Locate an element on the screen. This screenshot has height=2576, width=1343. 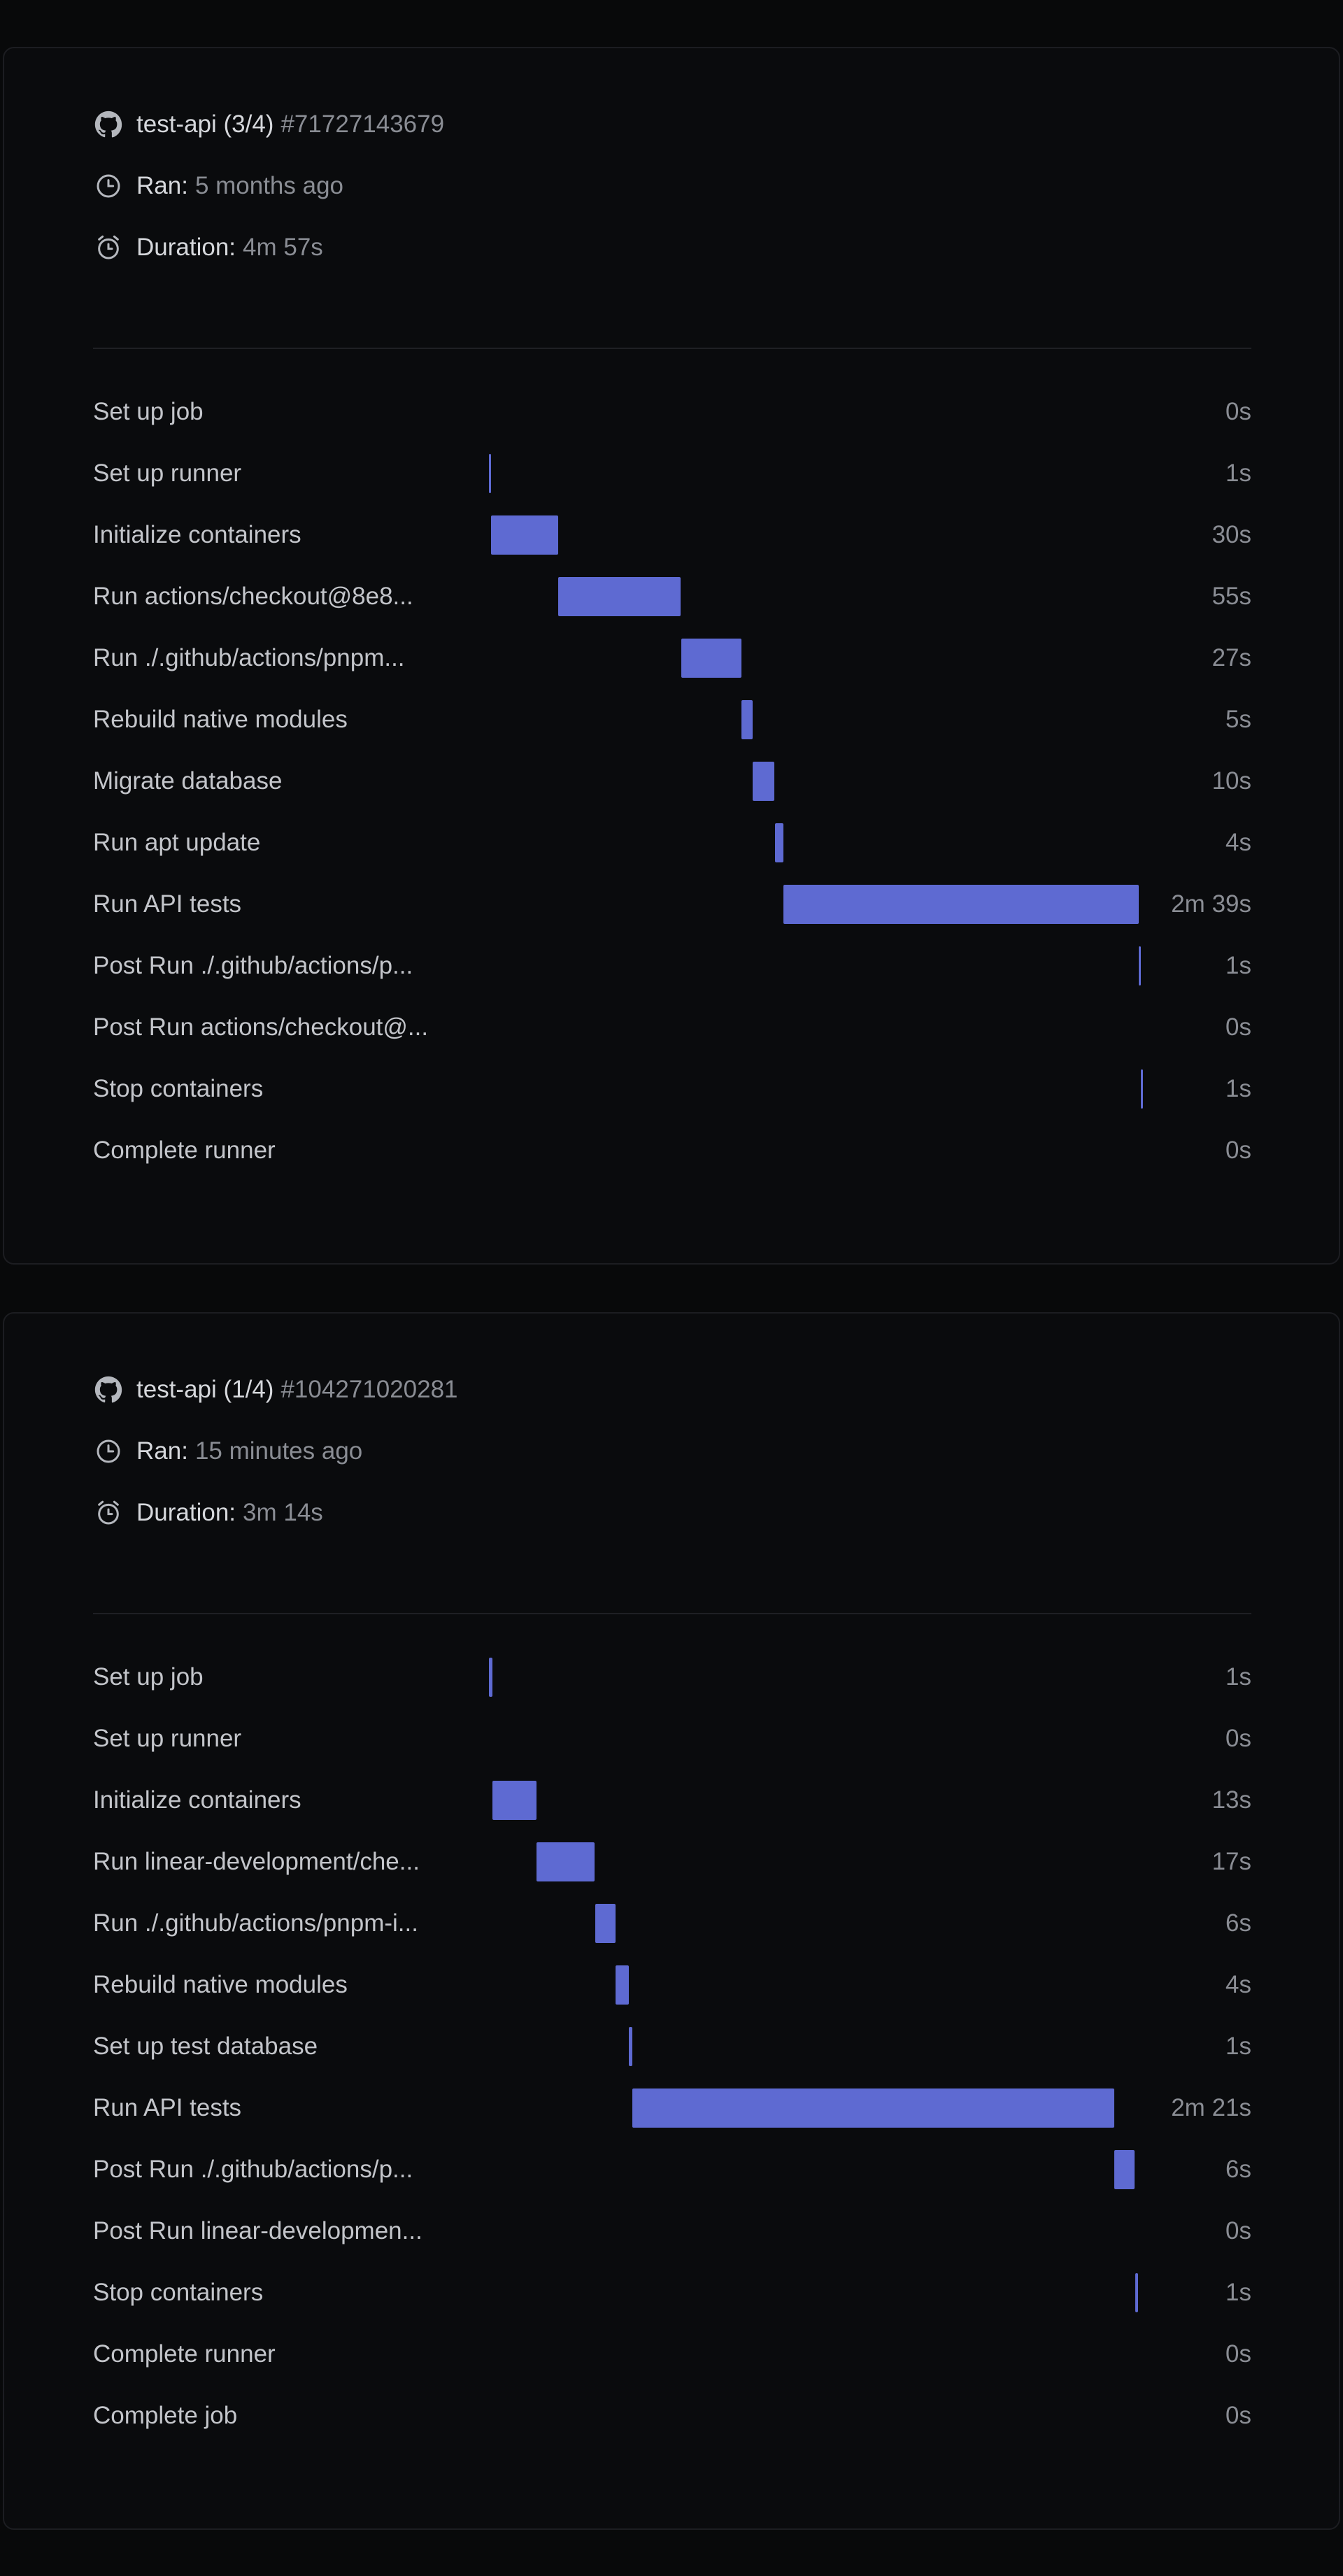
step-row: Post Run actions/checkout@... 0s is located at coordinates (672, 1027).